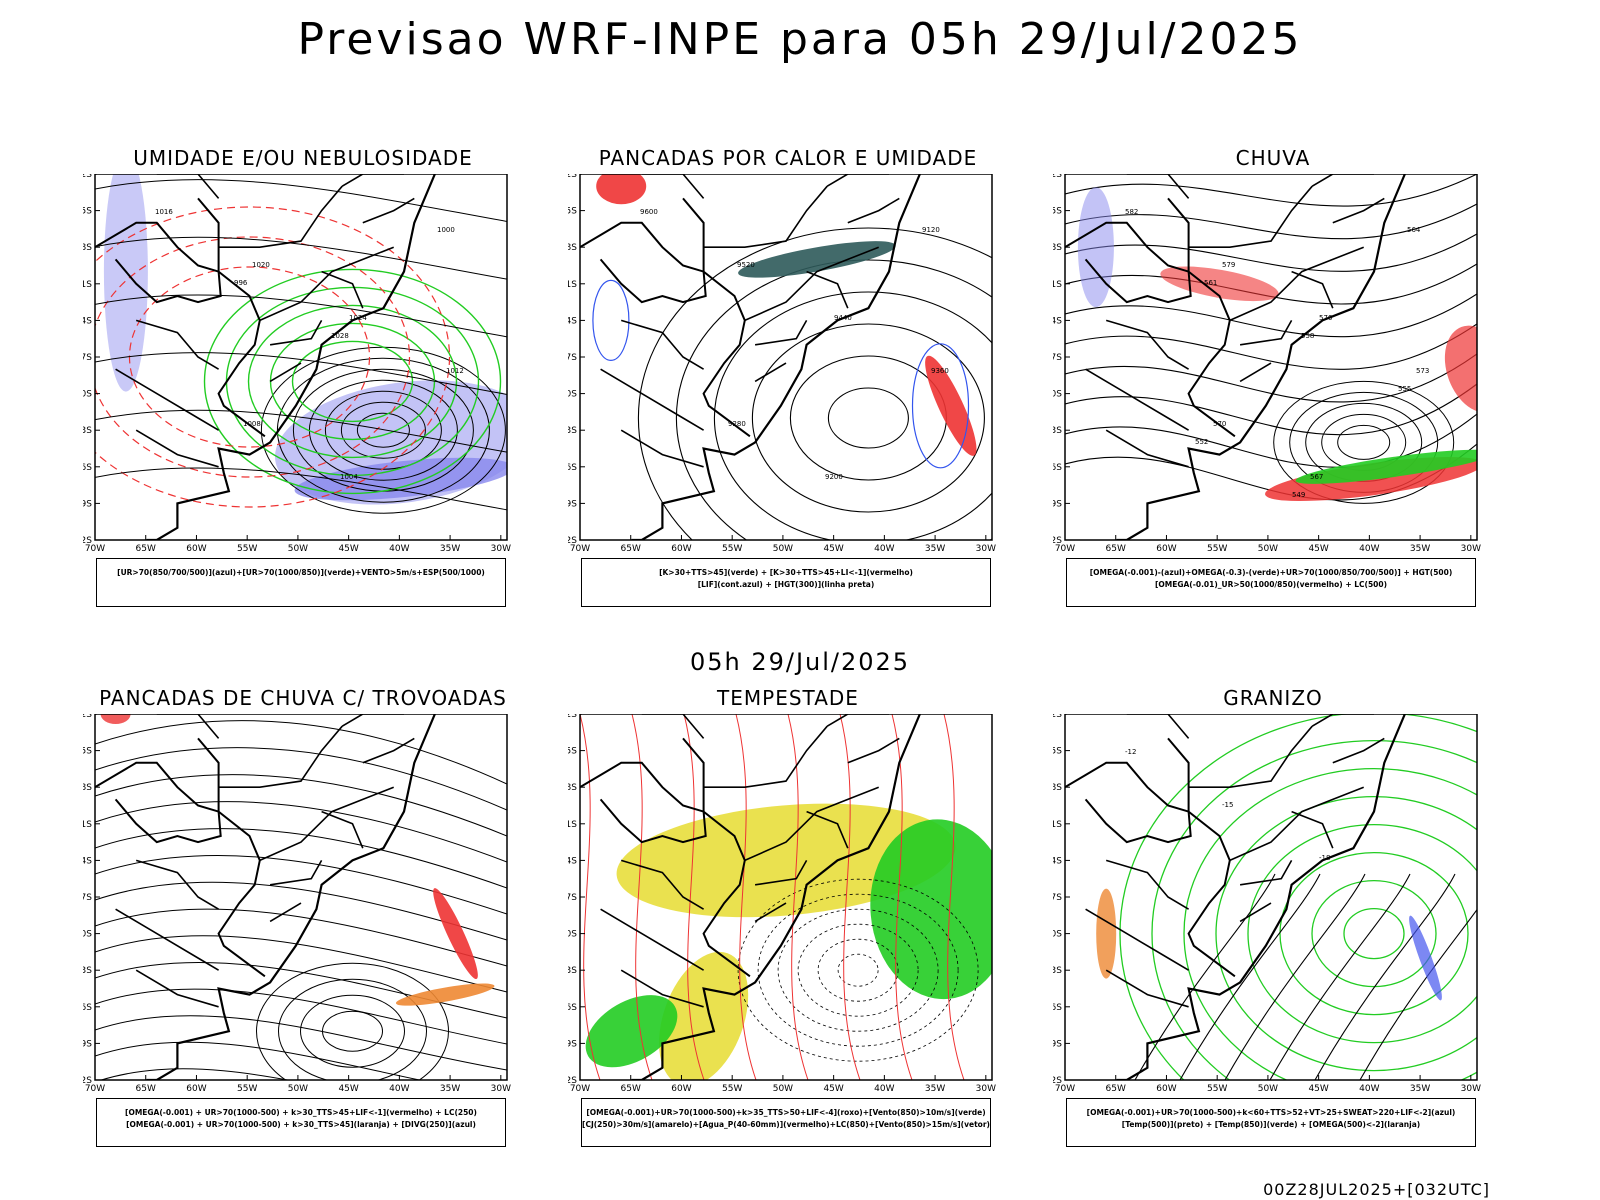 Image resolution: width=1600 pixels, height=1200 pixels. I want to click on pressure-contour, so click(383, 430).